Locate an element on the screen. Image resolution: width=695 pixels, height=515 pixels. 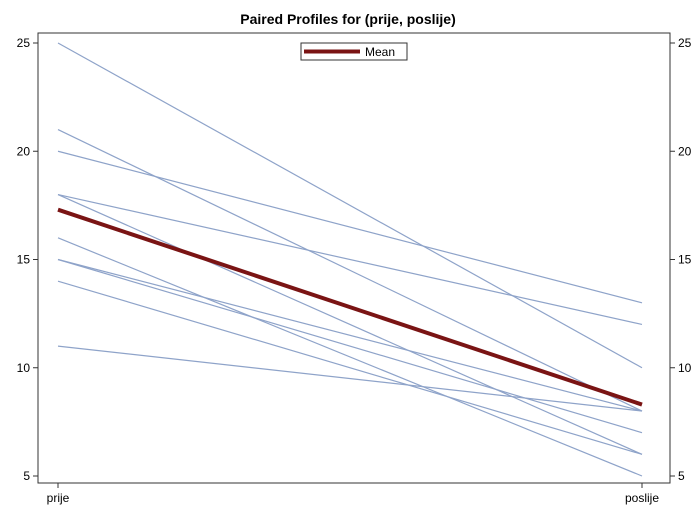
right-y-axis: 5 10 15 20 25 is located at coordinates (681, 259).